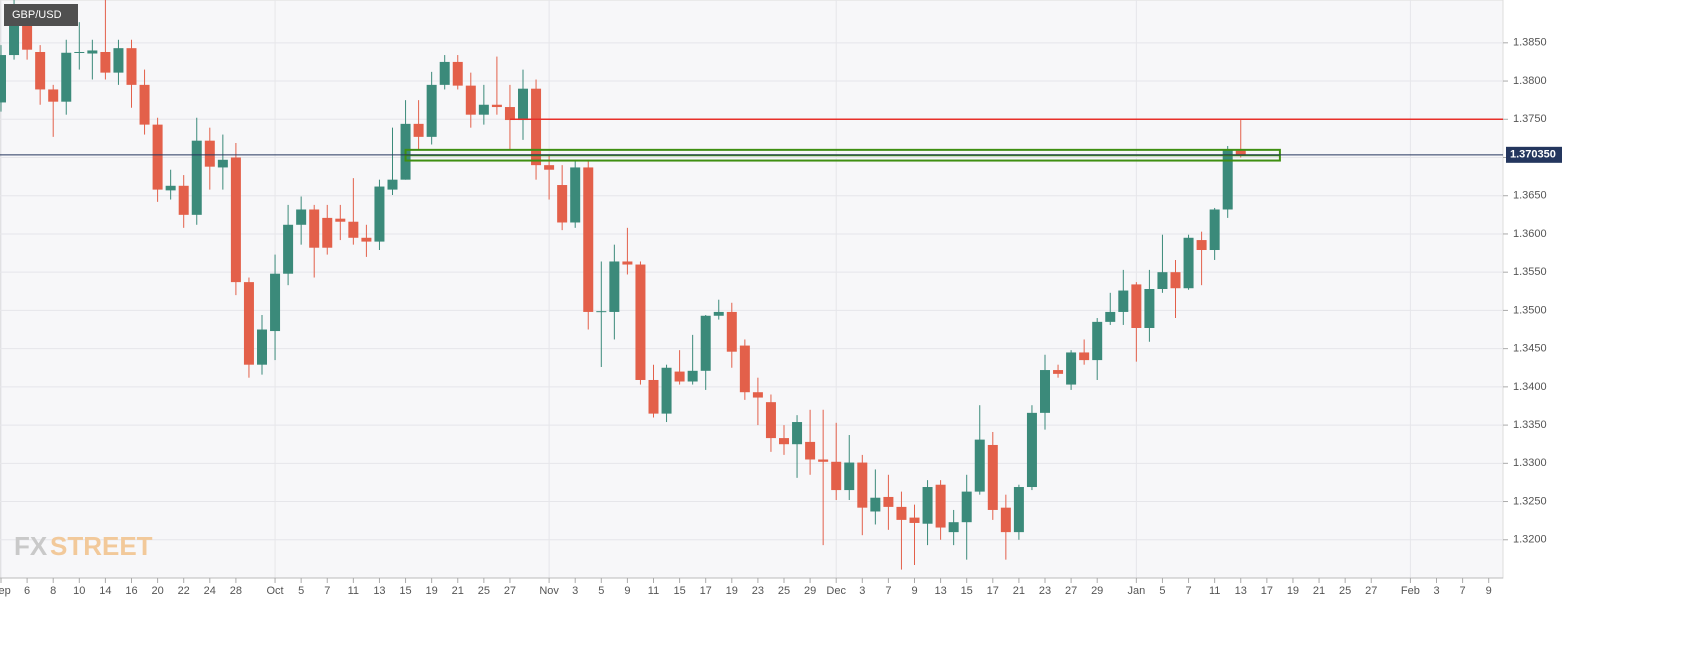  Describe the element at coordinates (131, 591) in the screenshot. I see `x-tick-label: 16` at that location.